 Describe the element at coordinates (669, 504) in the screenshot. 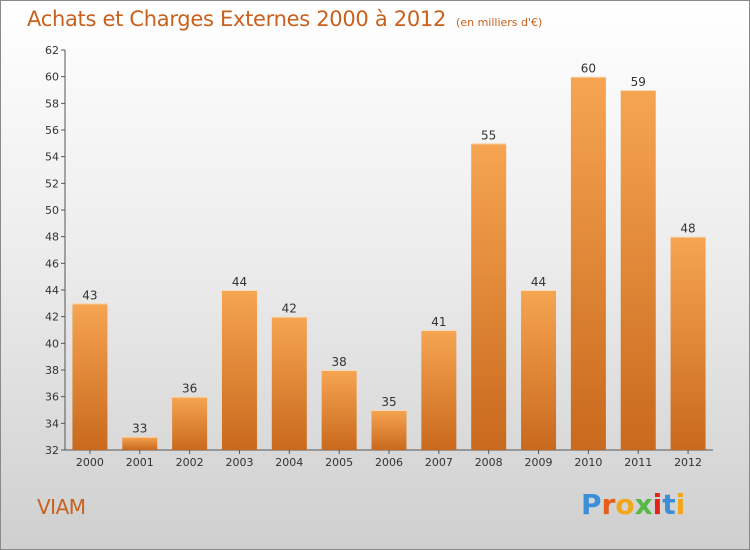

I see `logo-letter: t` at that location.